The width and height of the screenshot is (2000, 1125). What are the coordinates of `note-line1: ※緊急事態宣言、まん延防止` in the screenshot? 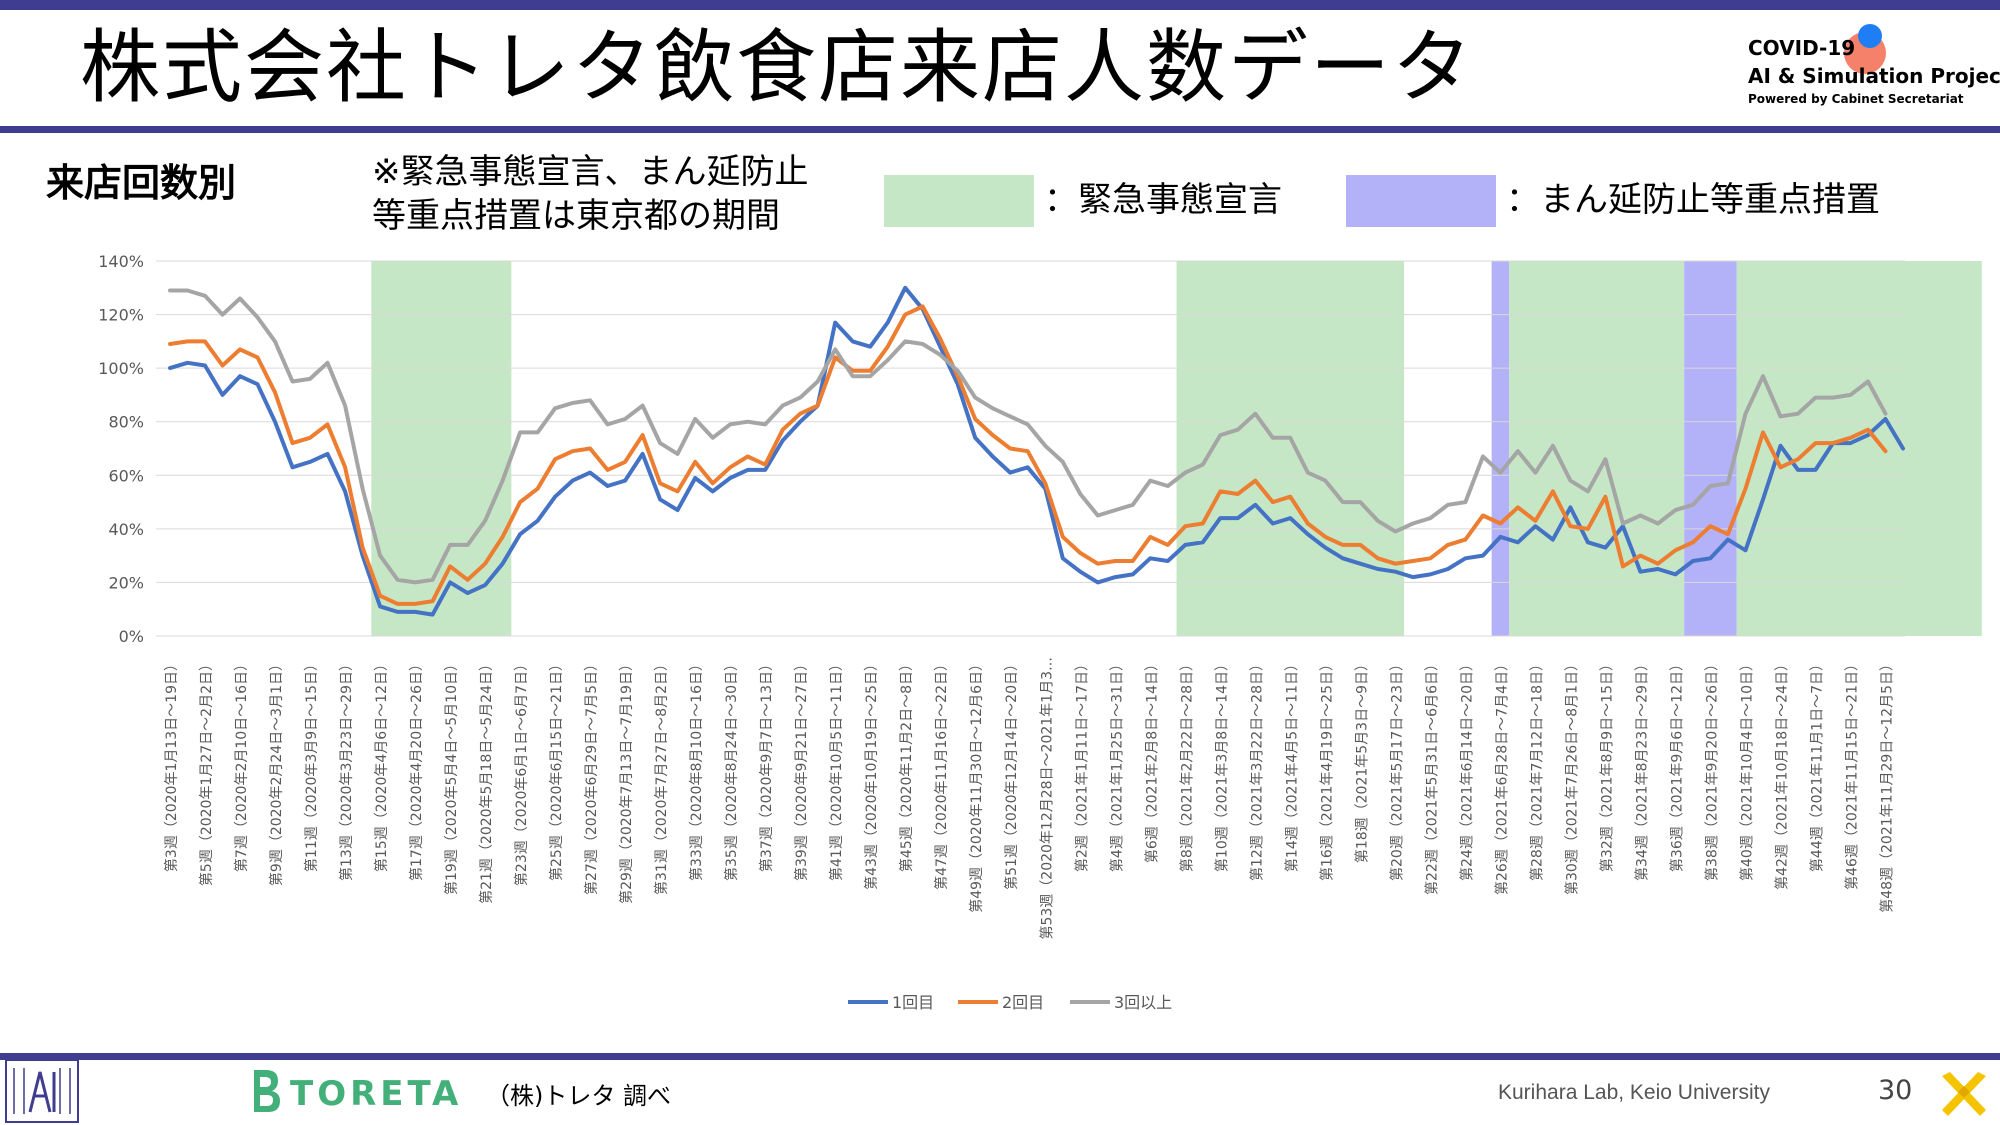 It's located at (590, 172).